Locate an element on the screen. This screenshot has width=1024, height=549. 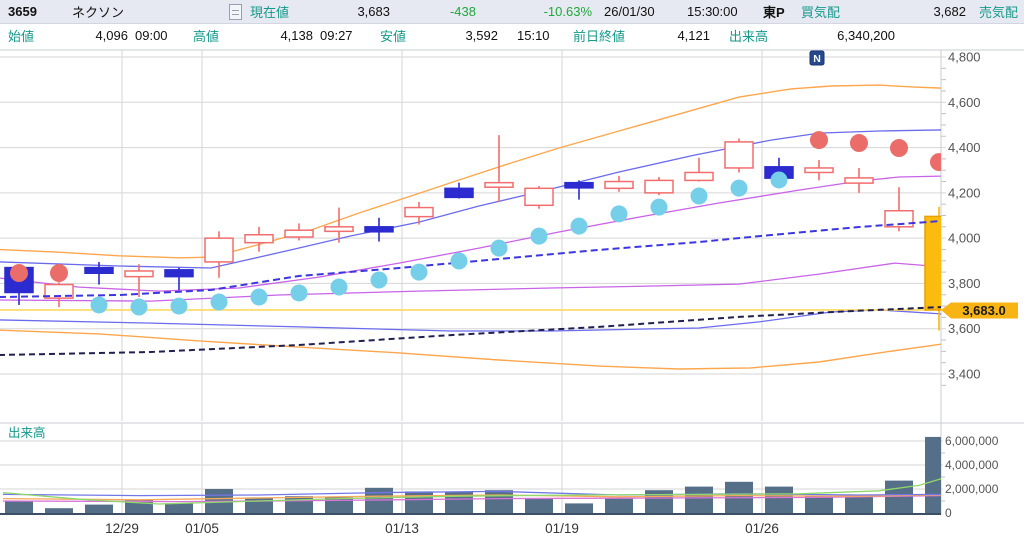
candle-body-12/26 is located at coordinates (99, 270).